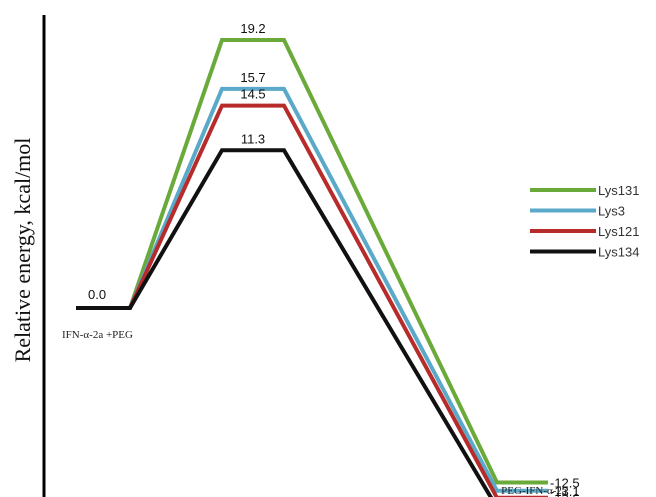 The image size is (656, 497). I want to click on value-label-lys3-2: -13.1, so click(565, 490).